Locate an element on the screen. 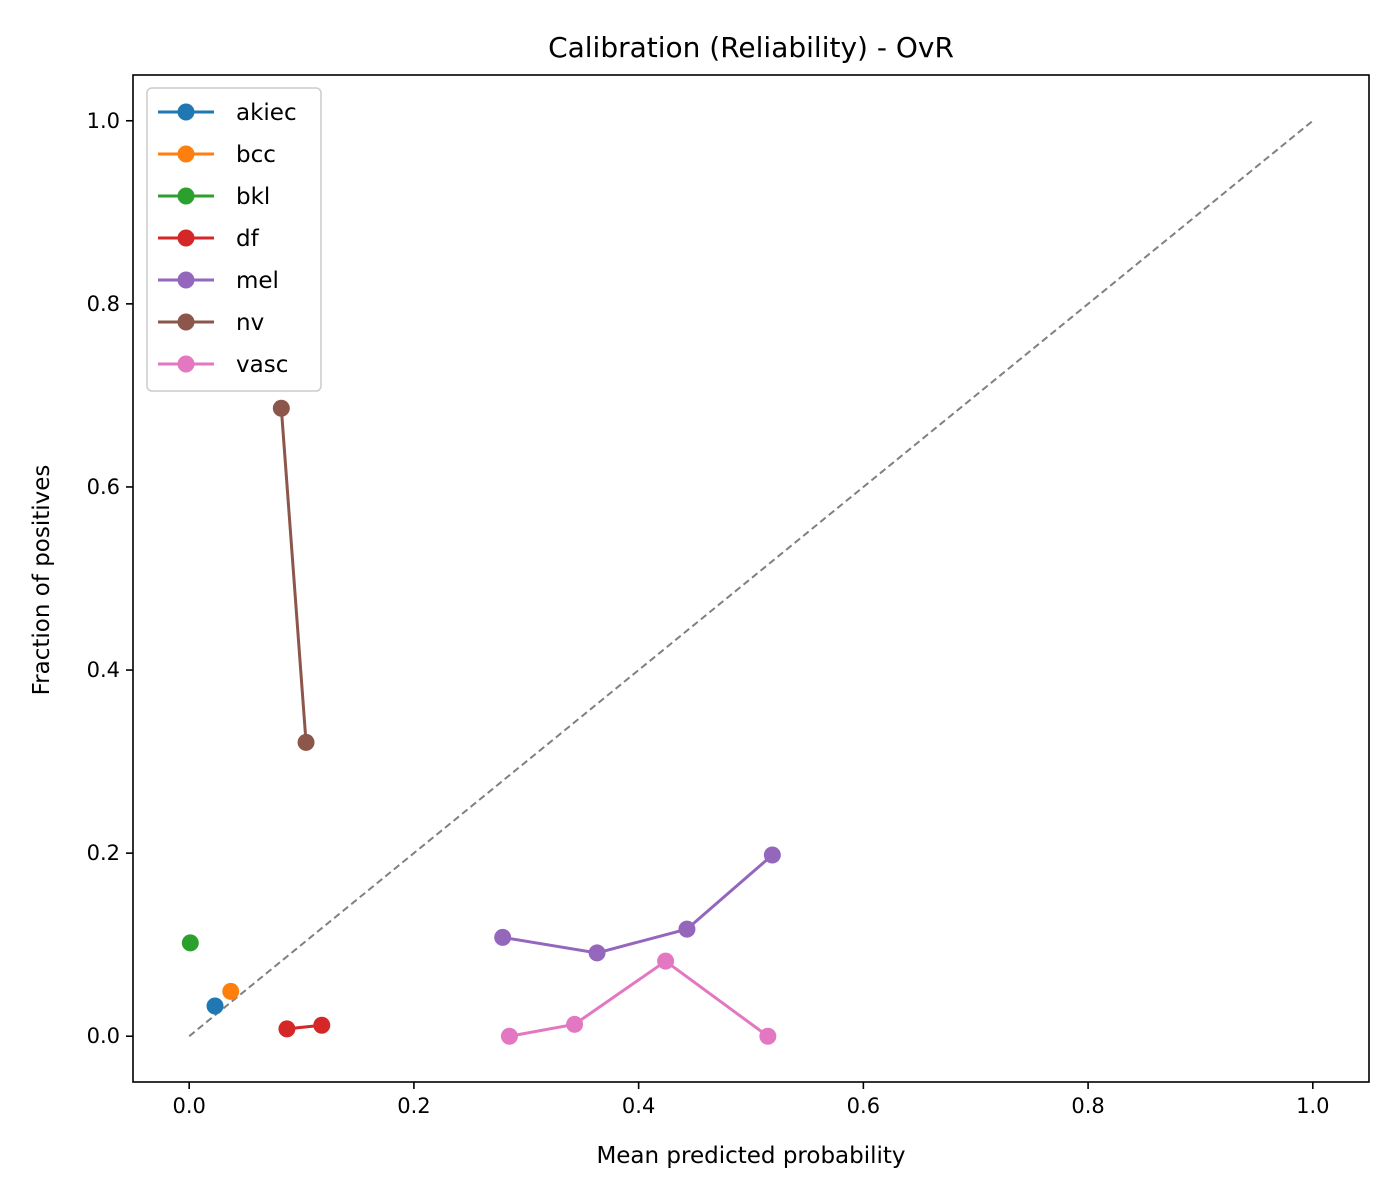  y-tick-label: 0.0 is located at coordinates (103, 1036).